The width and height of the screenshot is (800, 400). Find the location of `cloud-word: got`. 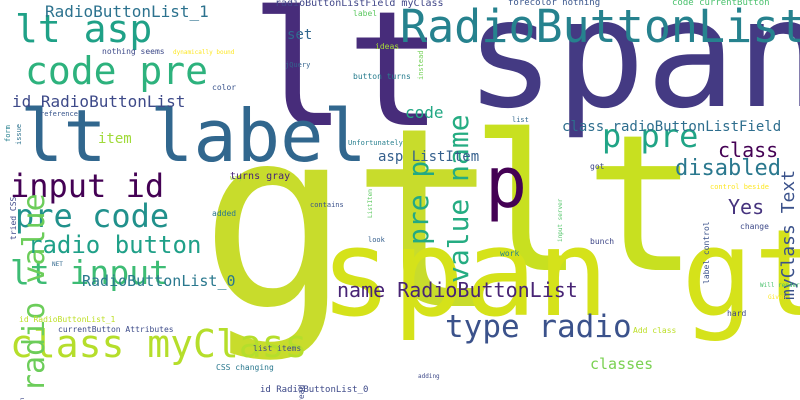

cloud-word: got is located at coordinates (597, 166).